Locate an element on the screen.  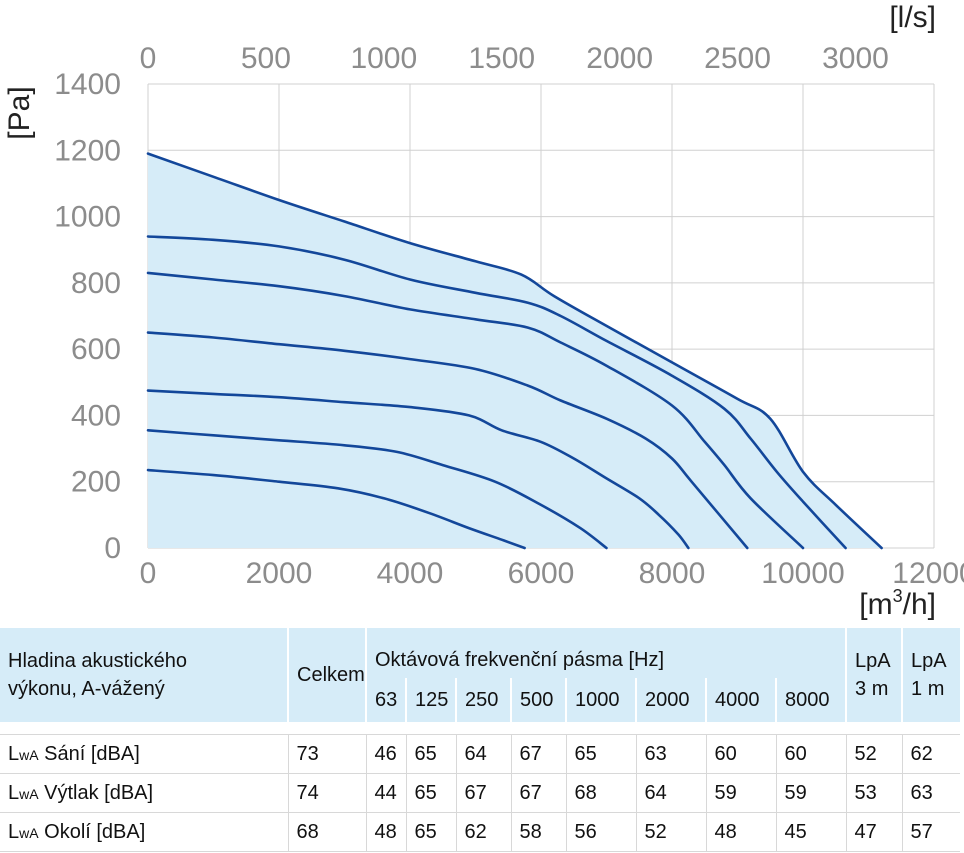
top-axis-tick-label: 500 is located at coordinates (266, 58).